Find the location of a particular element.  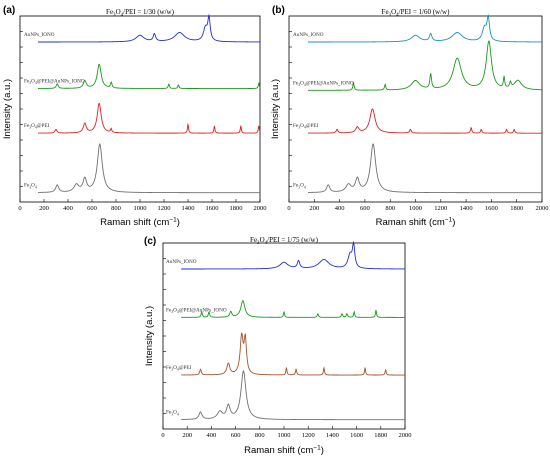

series-label-1-mid: O is located at coordinates (302, 83).